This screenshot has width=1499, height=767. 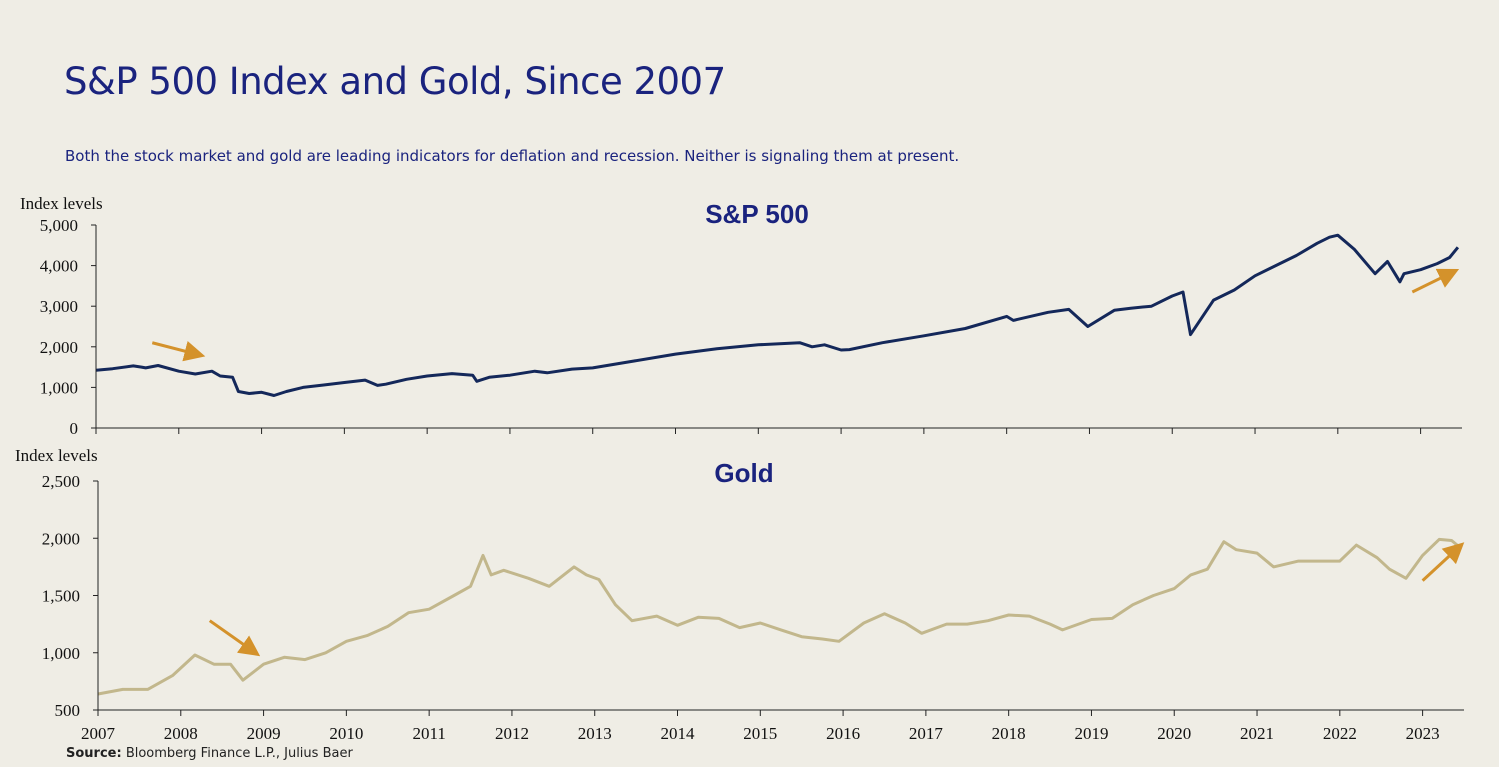 What do you see at coordinates (1174, 733) in the screenshot?
I see `gold-x-tick-label: 2020` at bounding box center [1174, 733].